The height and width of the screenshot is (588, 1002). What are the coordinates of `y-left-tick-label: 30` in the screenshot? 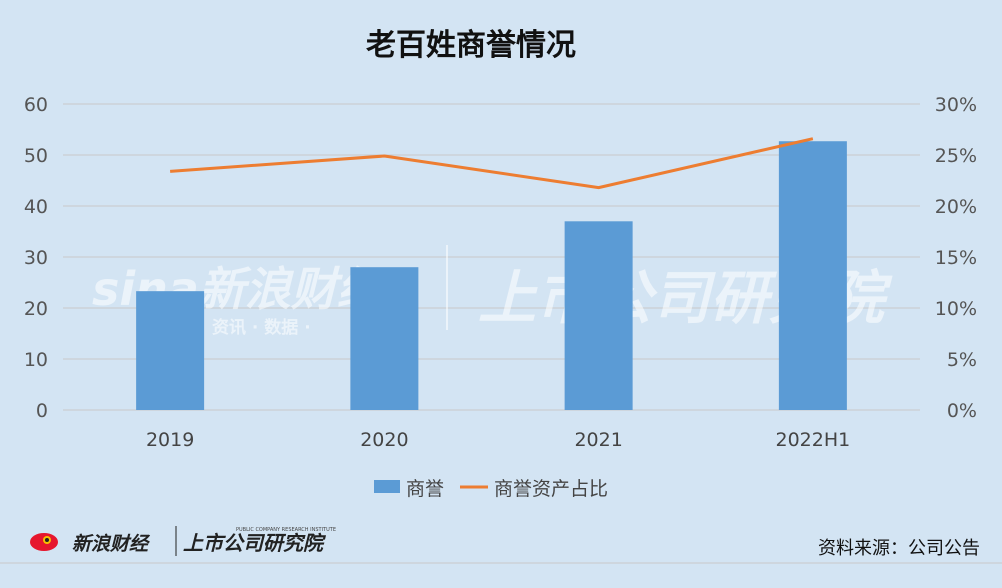 It's located at (36, 258).